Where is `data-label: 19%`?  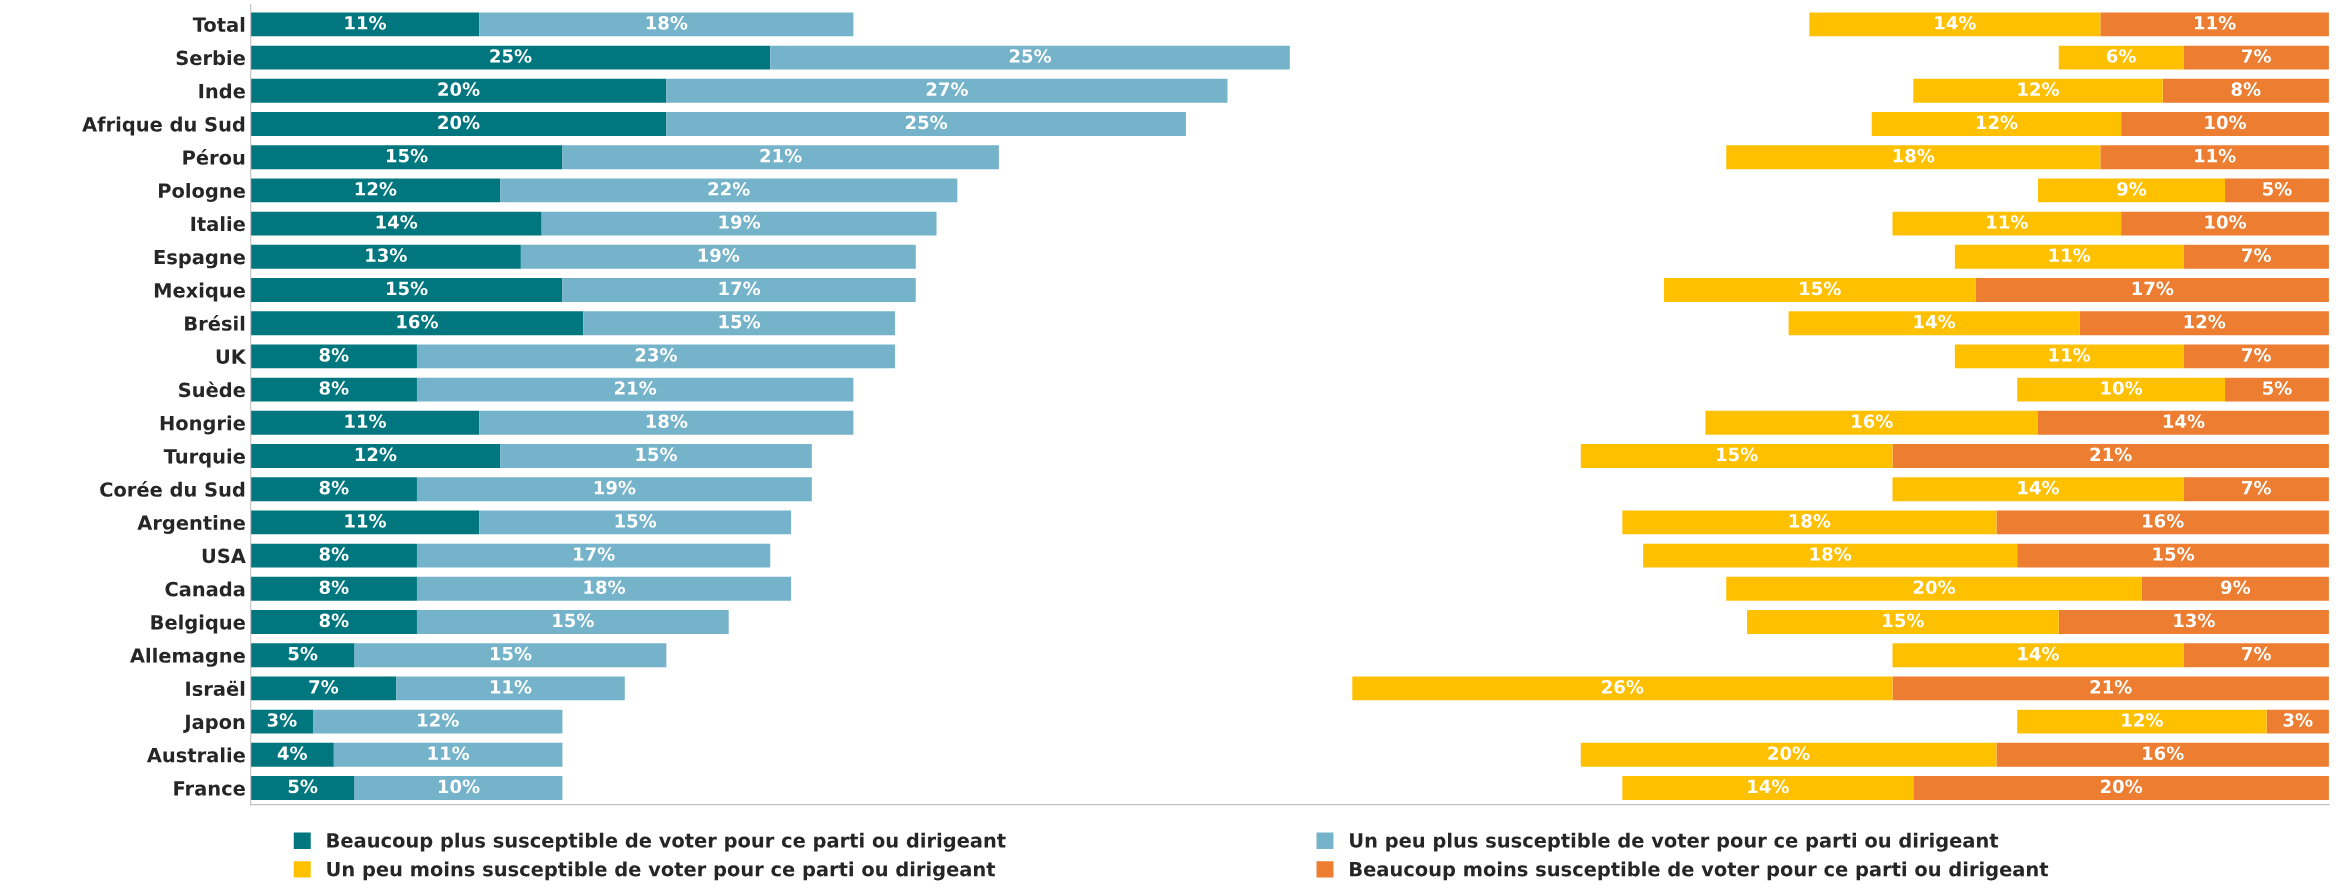 data-label: 19% is located at coordinates (740, 222).